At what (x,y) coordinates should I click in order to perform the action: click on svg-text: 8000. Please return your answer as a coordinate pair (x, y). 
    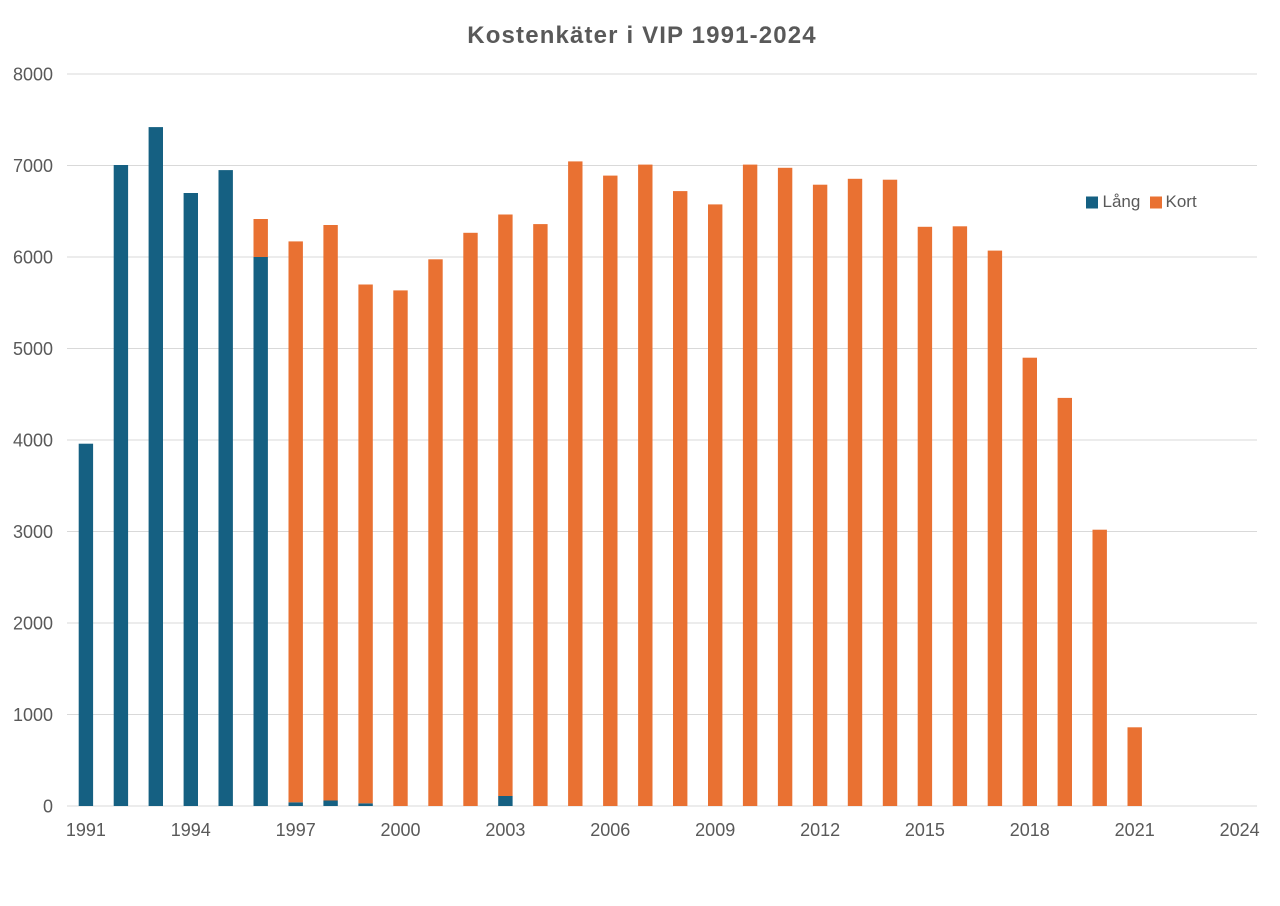
    Looking at the image, I should click on (33, 75).